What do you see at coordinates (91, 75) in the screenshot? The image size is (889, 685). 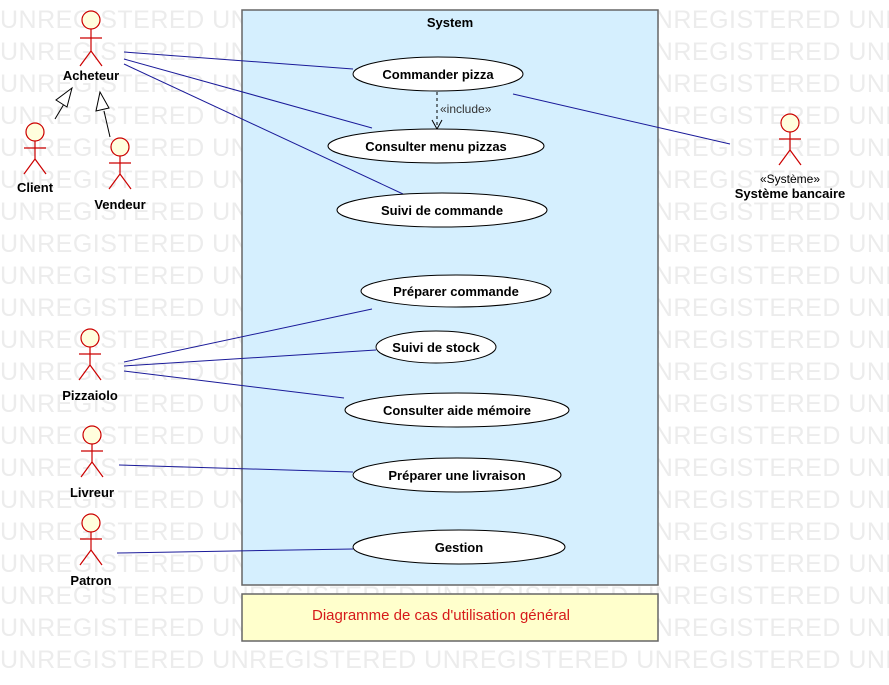 I see `actor-label-acheteur: Acheteur` at bounding box center [91, 75].